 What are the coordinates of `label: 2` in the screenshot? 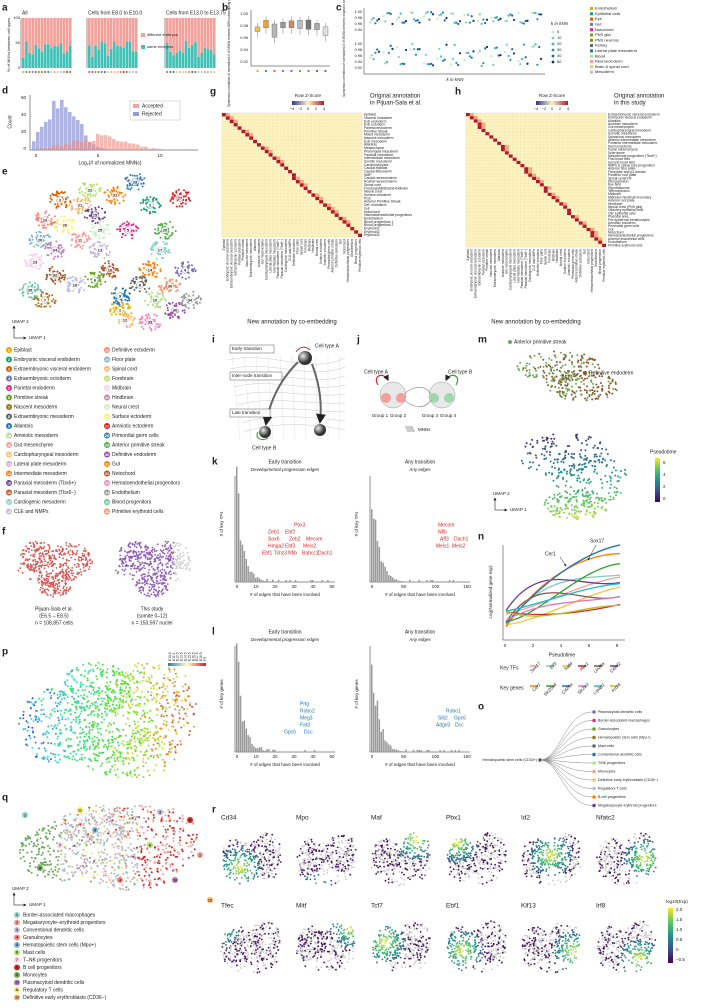 It's located at (316, 108).